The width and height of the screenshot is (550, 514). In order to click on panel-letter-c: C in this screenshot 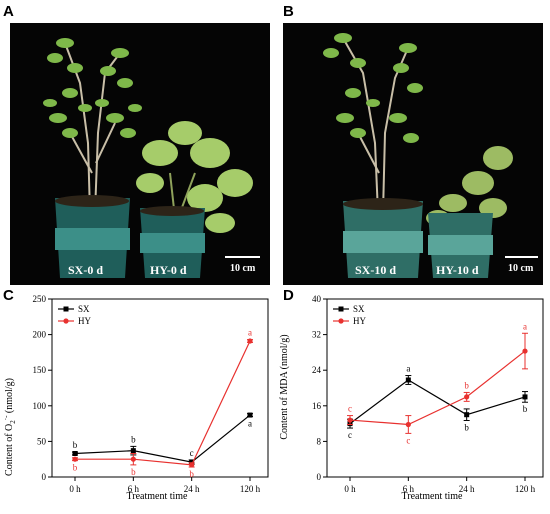, I will do `click(8, 295)`.